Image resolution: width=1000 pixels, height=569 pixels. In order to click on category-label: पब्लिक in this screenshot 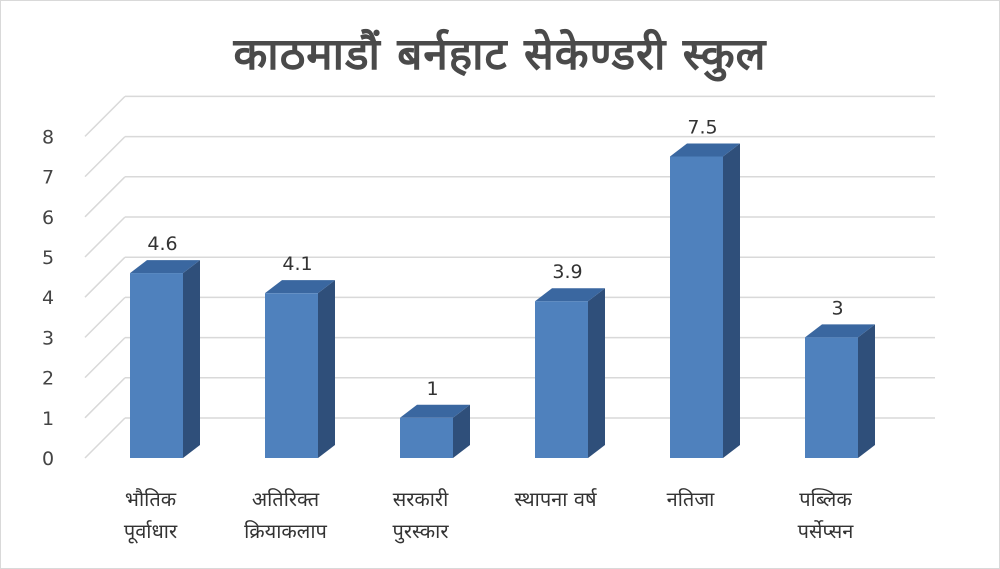, I will do `click(825, 499)`.